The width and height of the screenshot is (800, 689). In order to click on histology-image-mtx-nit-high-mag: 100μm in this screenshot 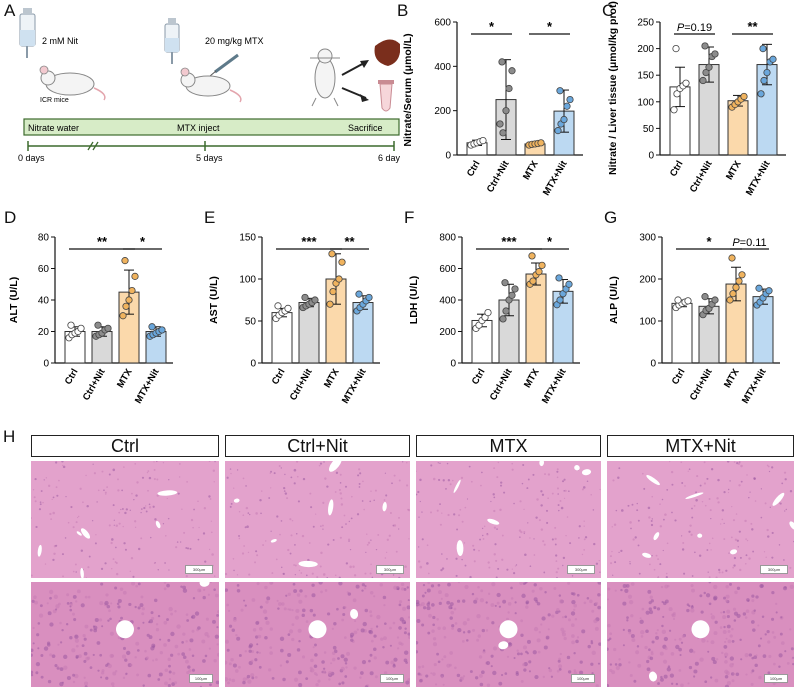, I will do `click(700, 634)`.